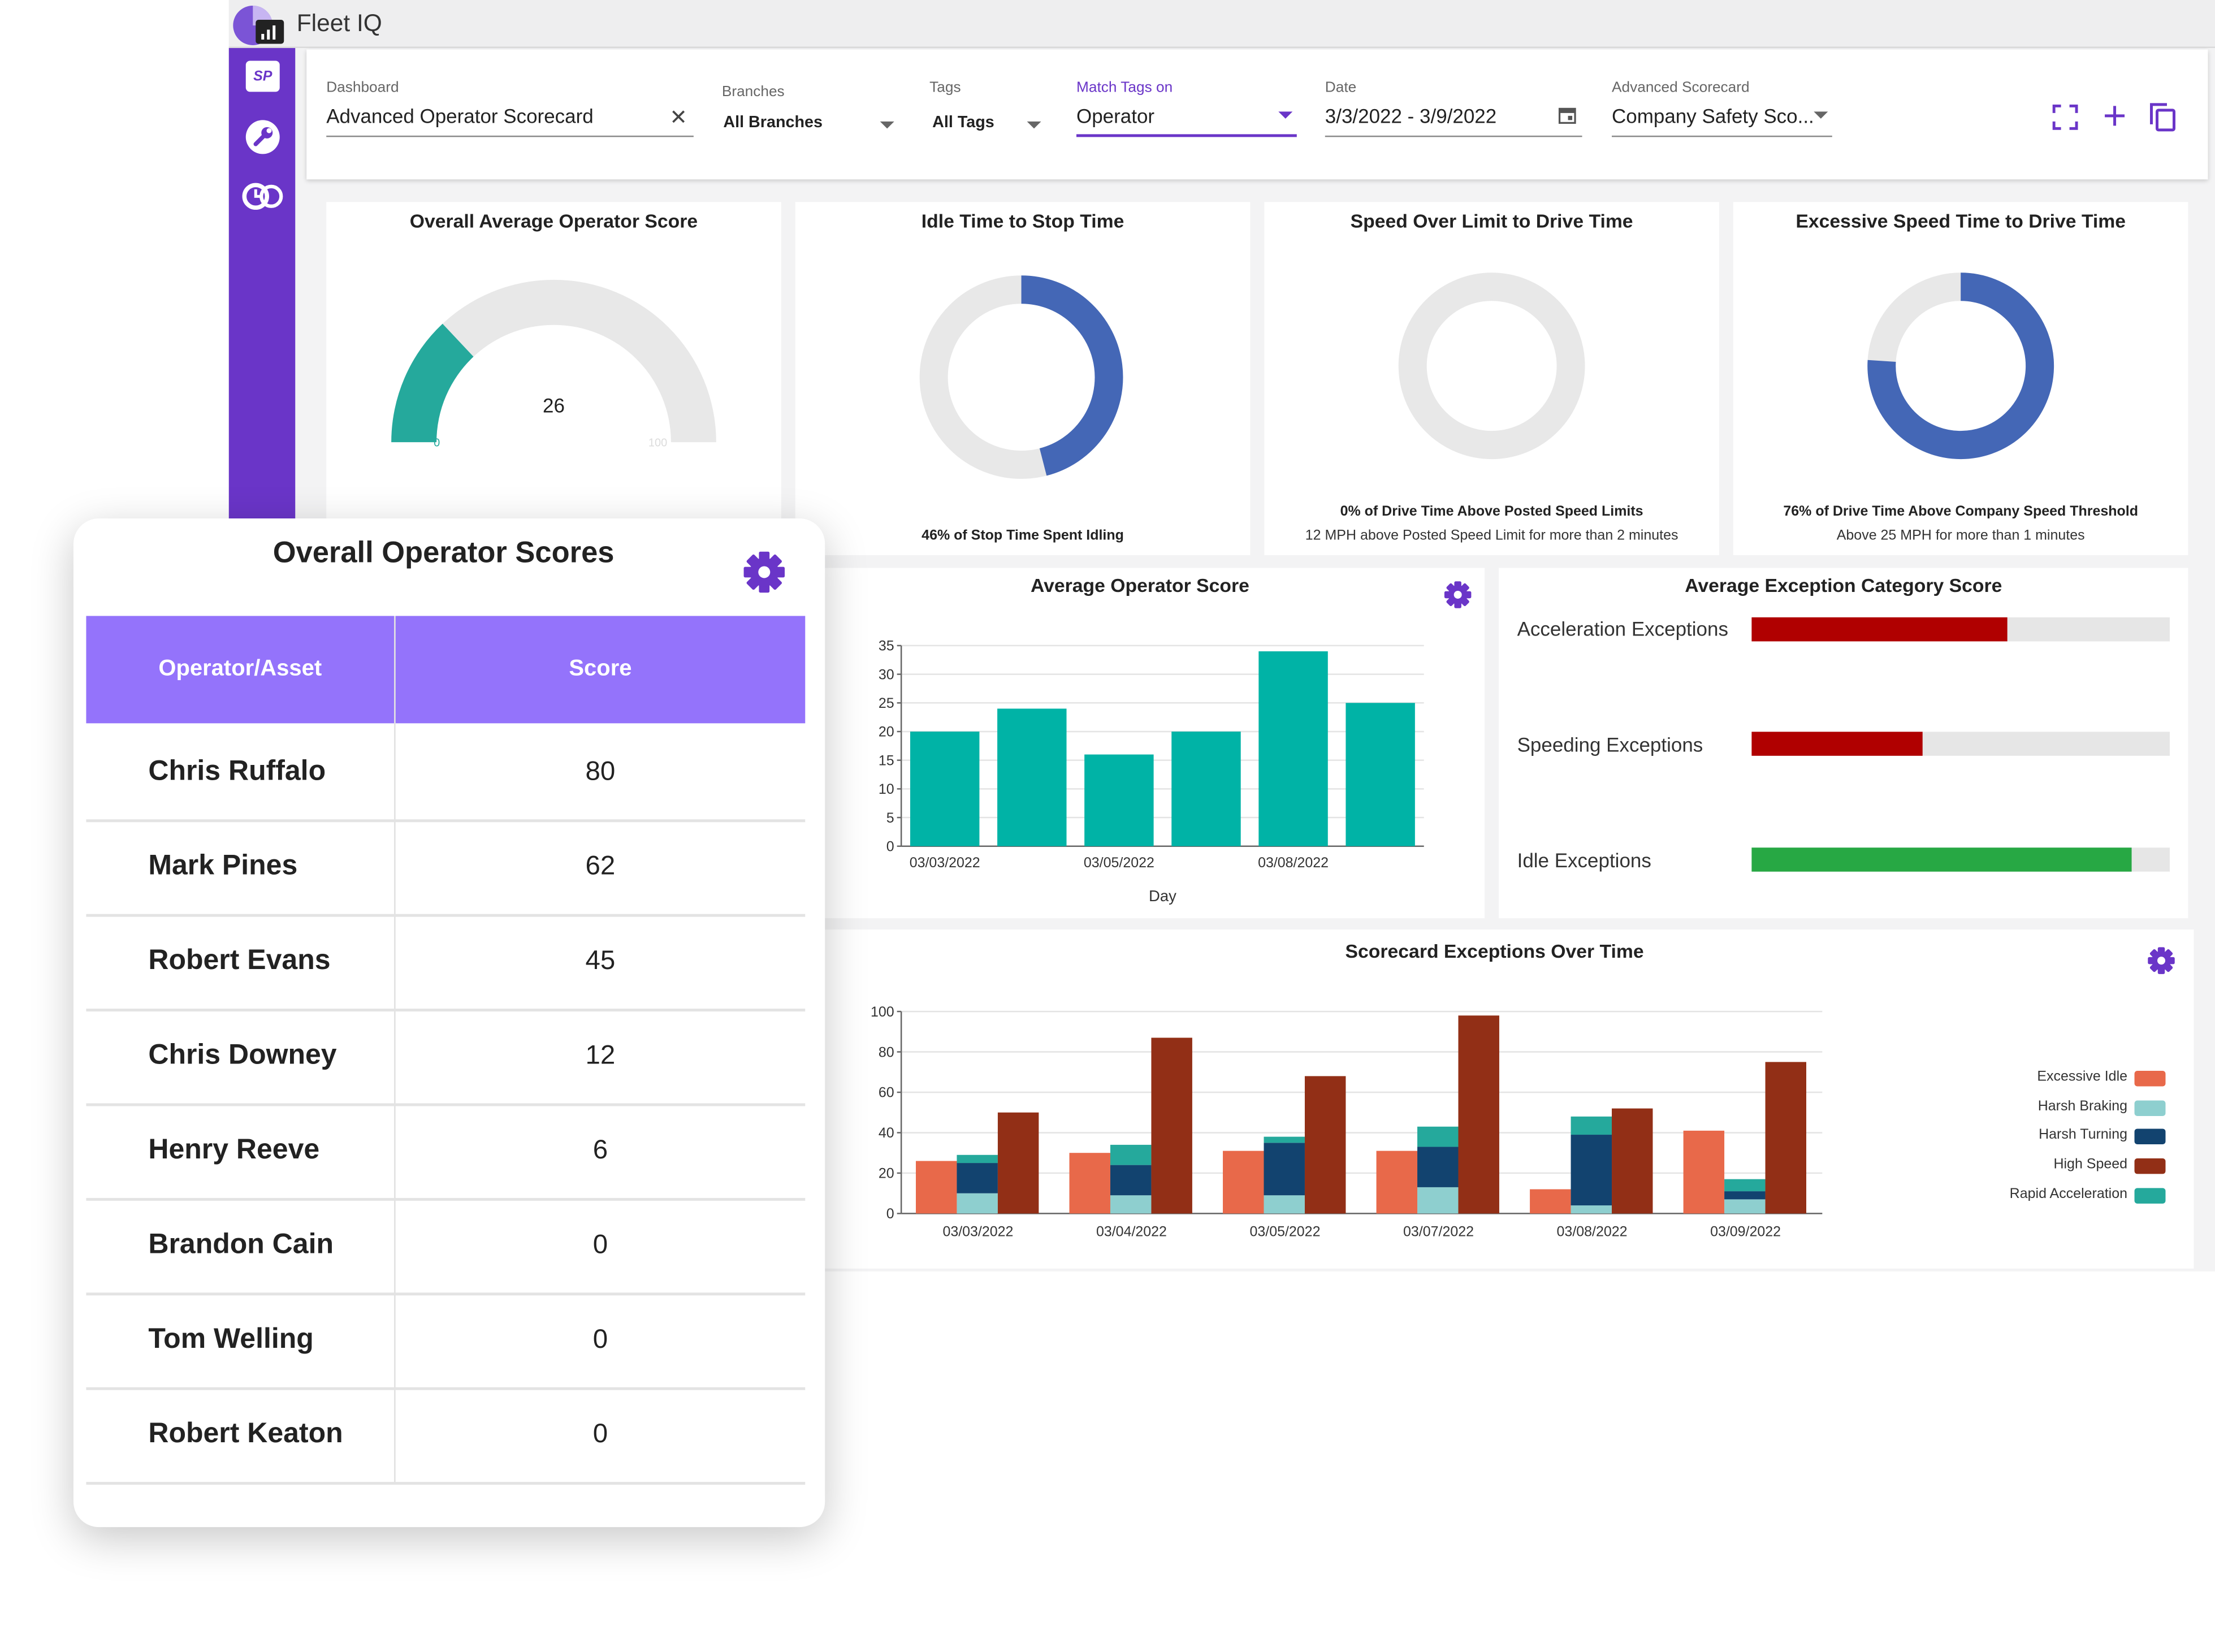 This screenshot has width=2215, height=1652. I want to click on app-title: Fleet IQ, so click(339, 23).